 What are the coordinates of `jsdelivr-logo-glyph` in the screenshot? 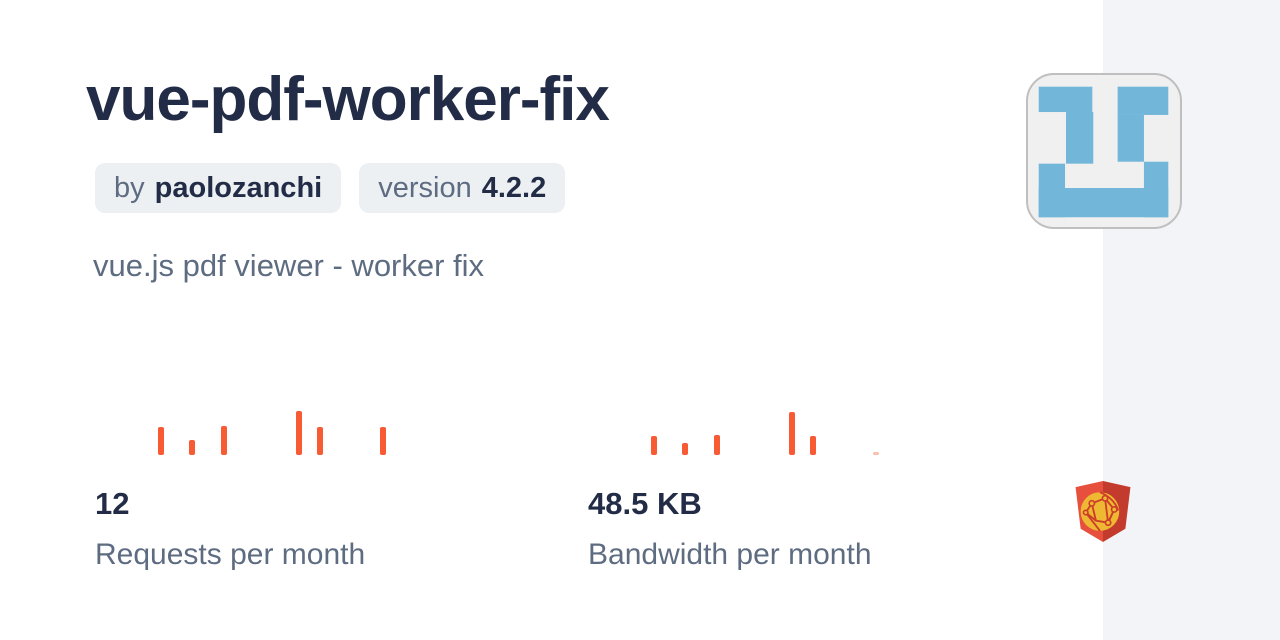 It's located at (1103, 152).